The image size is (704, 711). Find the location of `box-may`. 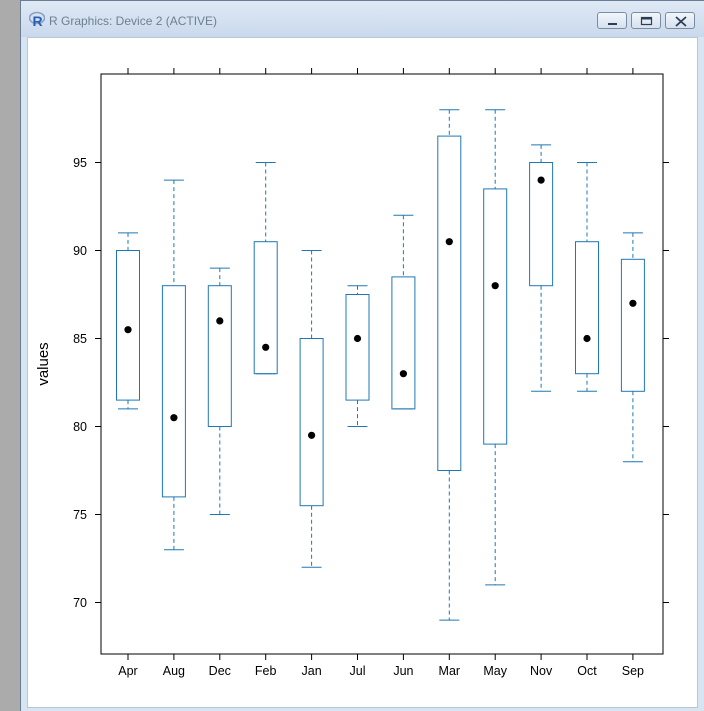

box-may is located at coordinates (495, 347).